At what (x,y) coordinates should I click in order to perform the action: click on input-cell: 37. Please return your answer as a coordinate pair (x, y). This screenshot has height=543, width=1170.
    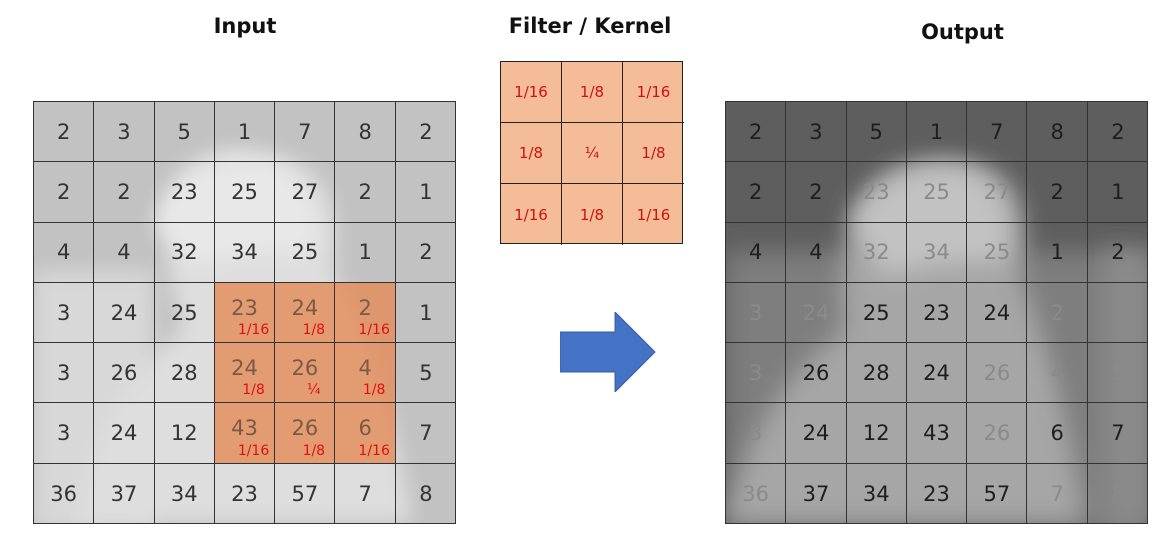
    Looking at the image, I should click on (124, 493).